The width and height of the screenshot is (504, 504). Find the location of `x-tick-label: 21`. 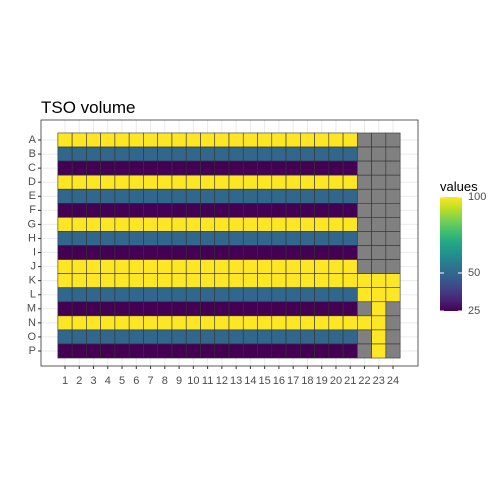

x-tick-label: 21 is located at coordinates (350, 381).